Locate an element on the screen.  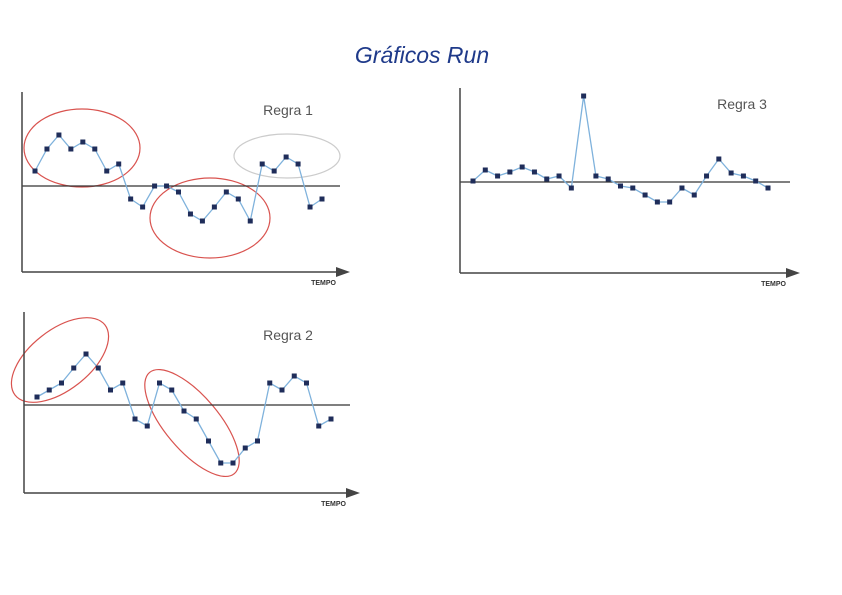
chart-title: Regra 3 is located at coordinates (742, 104).